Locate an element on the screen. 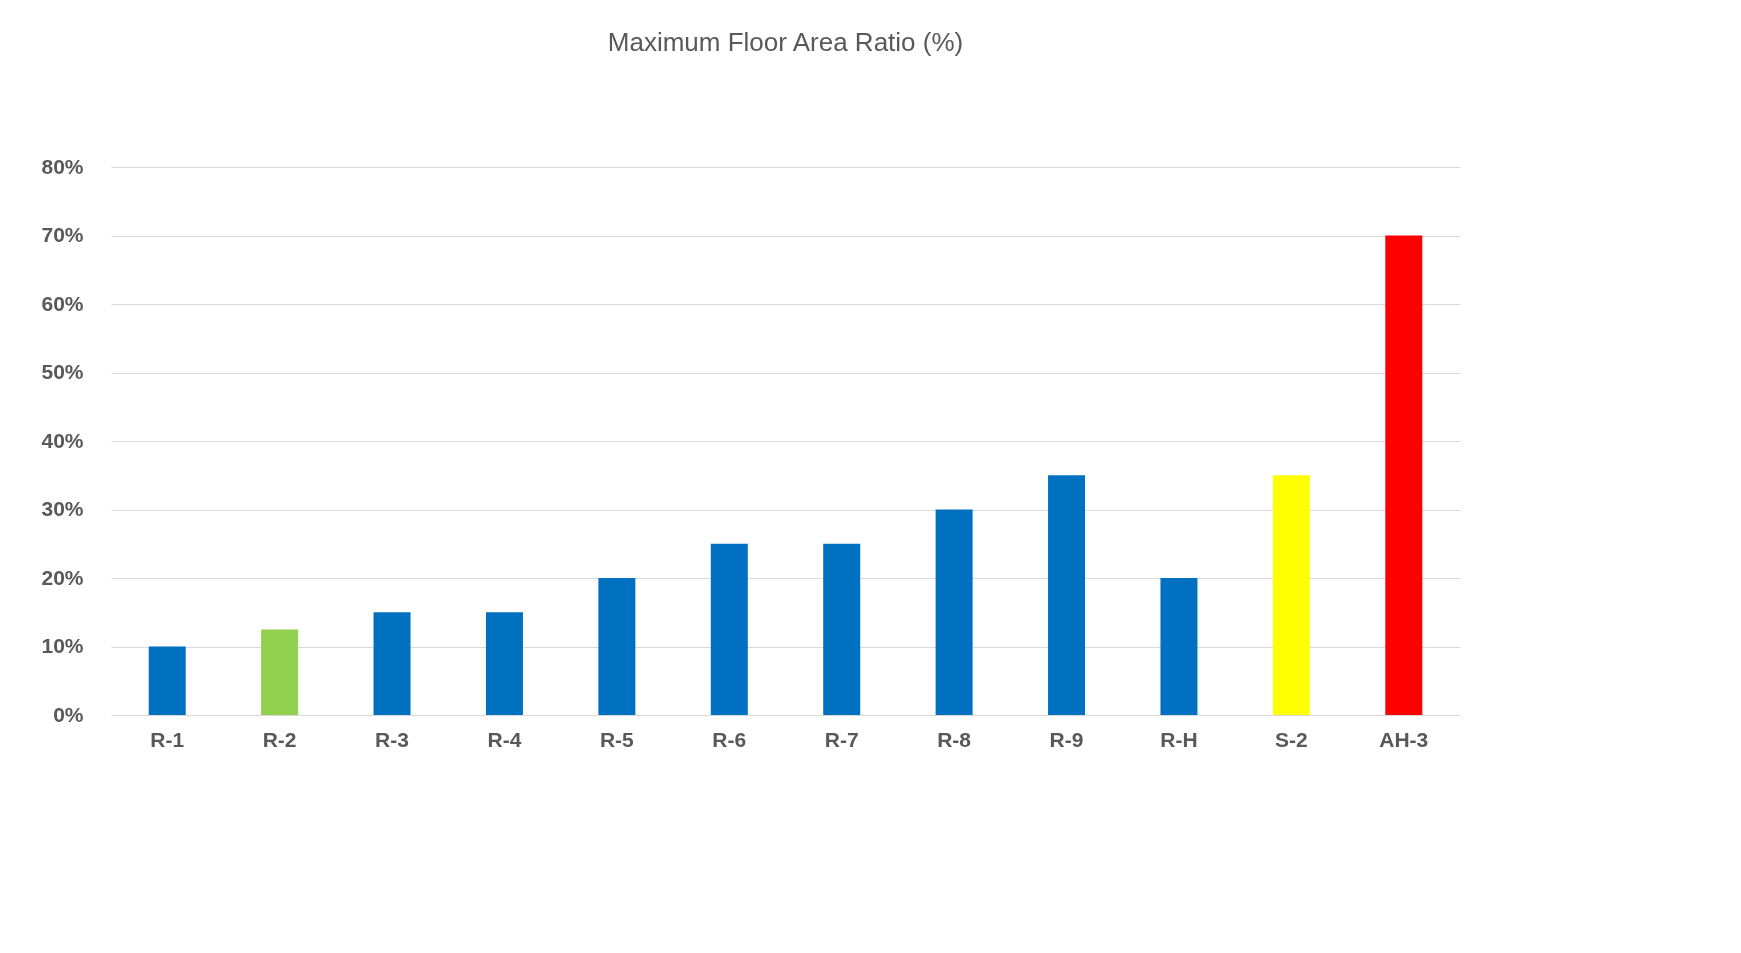 The height and width of the screenshot is (953, 1741). y-tick-label: 60% is located at coordinates (62, 303).